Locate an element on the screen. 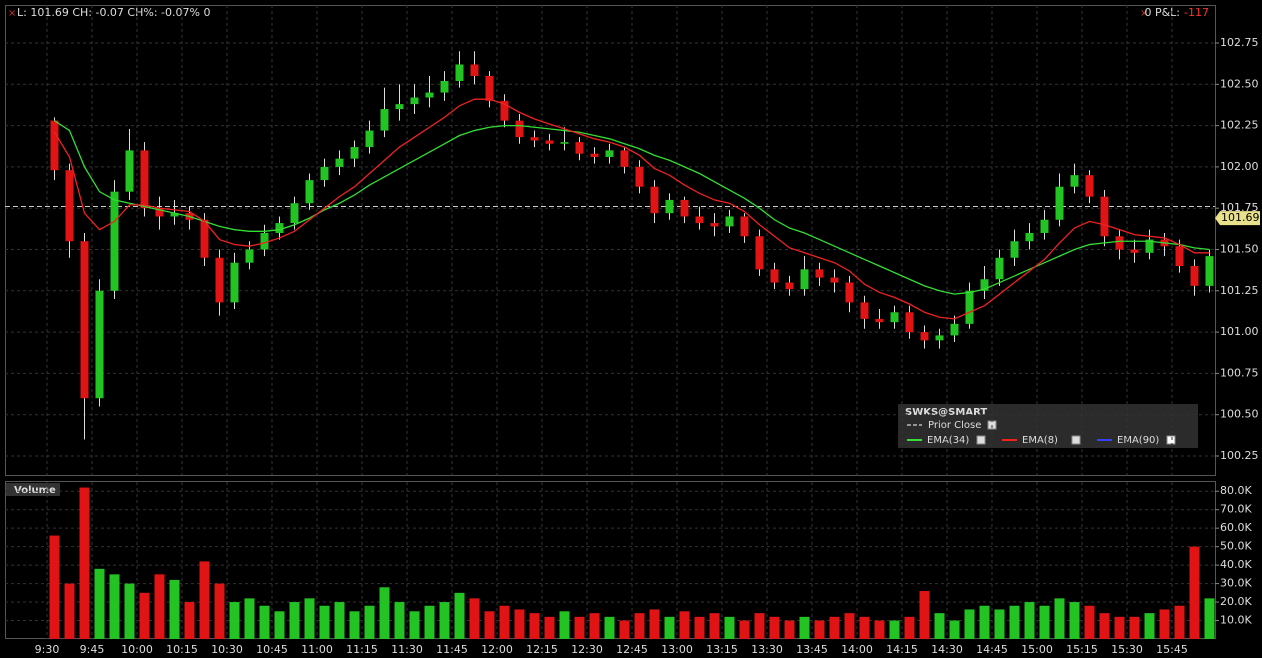  x-tick-label: 13:30 is located at coordinates (767, 649).